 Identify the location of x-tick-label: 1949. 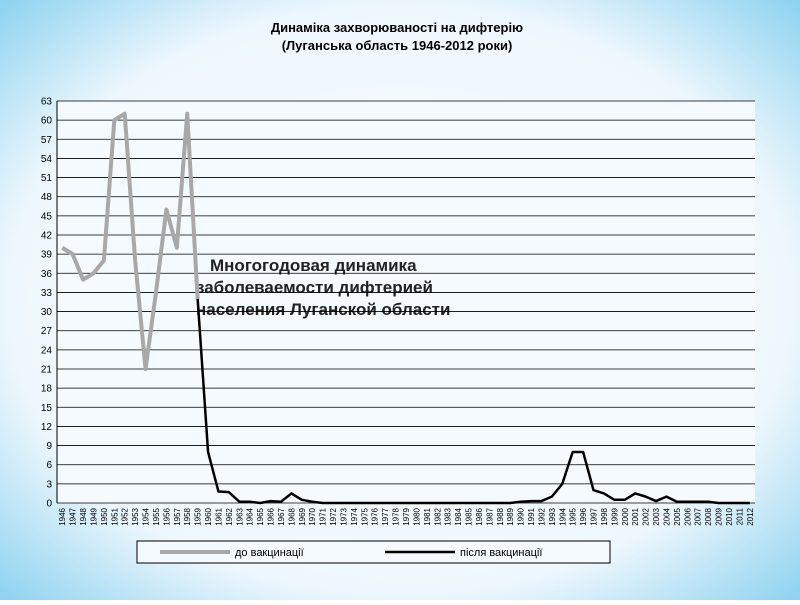
(93, 516).